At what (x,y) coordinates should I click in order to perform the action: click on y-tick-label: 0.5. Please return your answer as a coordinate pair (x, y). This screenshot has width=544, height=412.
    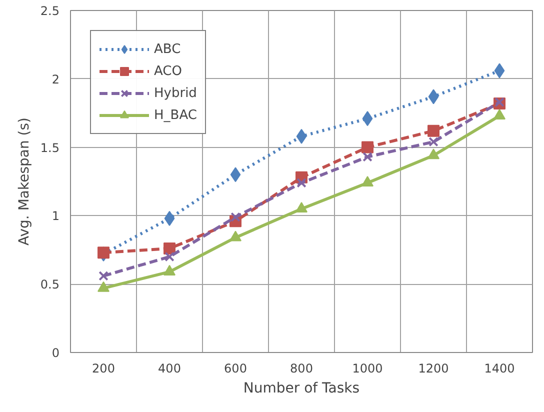
    Looking at the image, I should click on (50, 285).